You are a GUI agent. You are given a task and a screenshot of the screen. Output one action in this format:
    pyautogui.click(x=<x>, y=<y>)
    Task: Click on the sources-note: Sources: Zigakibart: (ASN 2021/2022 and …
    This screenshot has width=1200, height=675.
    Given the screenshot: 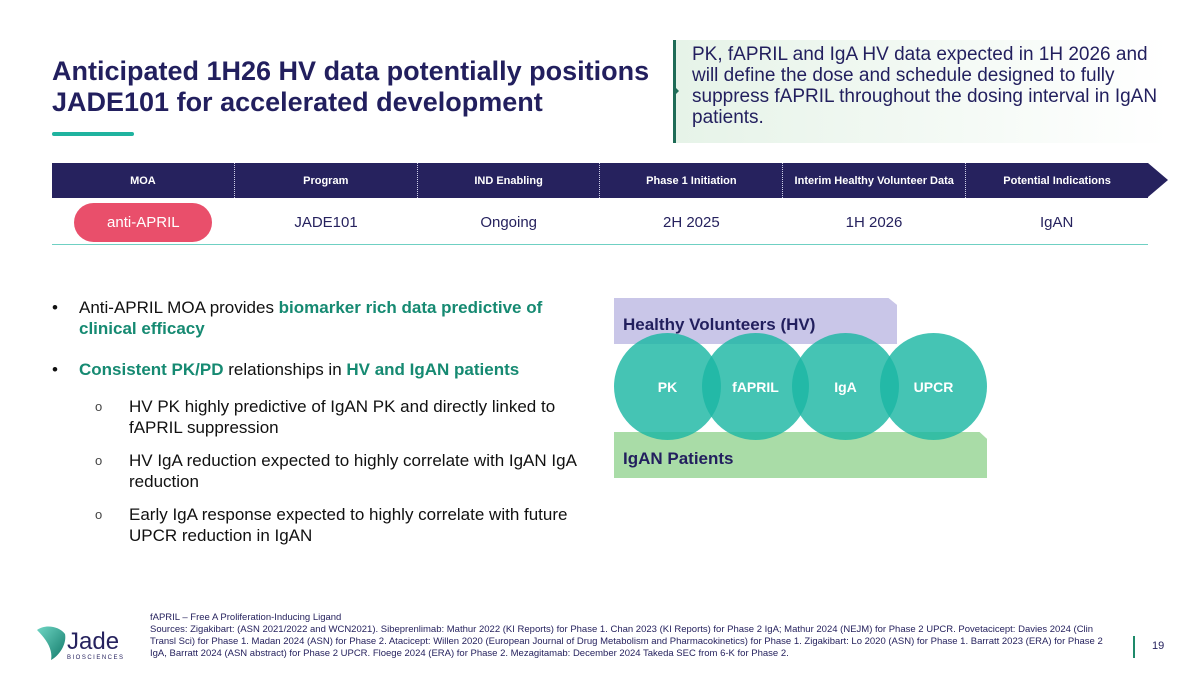 What is the action you would take?
    pyautogui.click(x=626, y=641)
    